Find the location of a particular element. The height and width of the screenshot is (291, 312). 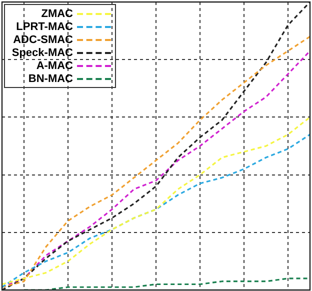

legend-label: ADC-SMAC is located at coordinates (42, 40).